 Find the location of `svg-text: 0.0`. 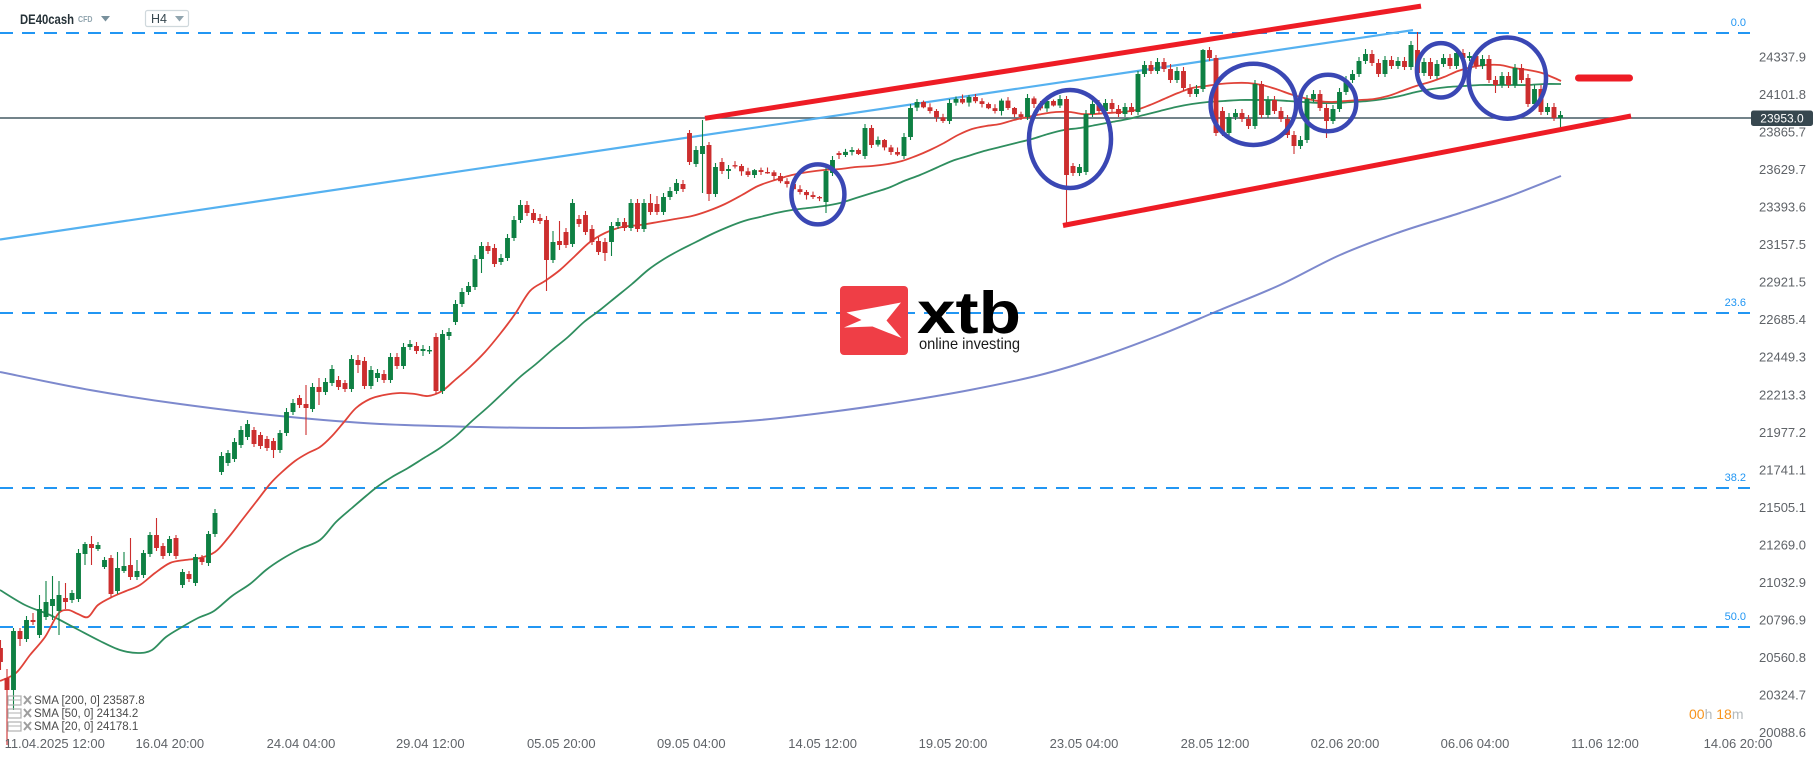

svg-text: 0.0 is located at coordinates (1738, 23).